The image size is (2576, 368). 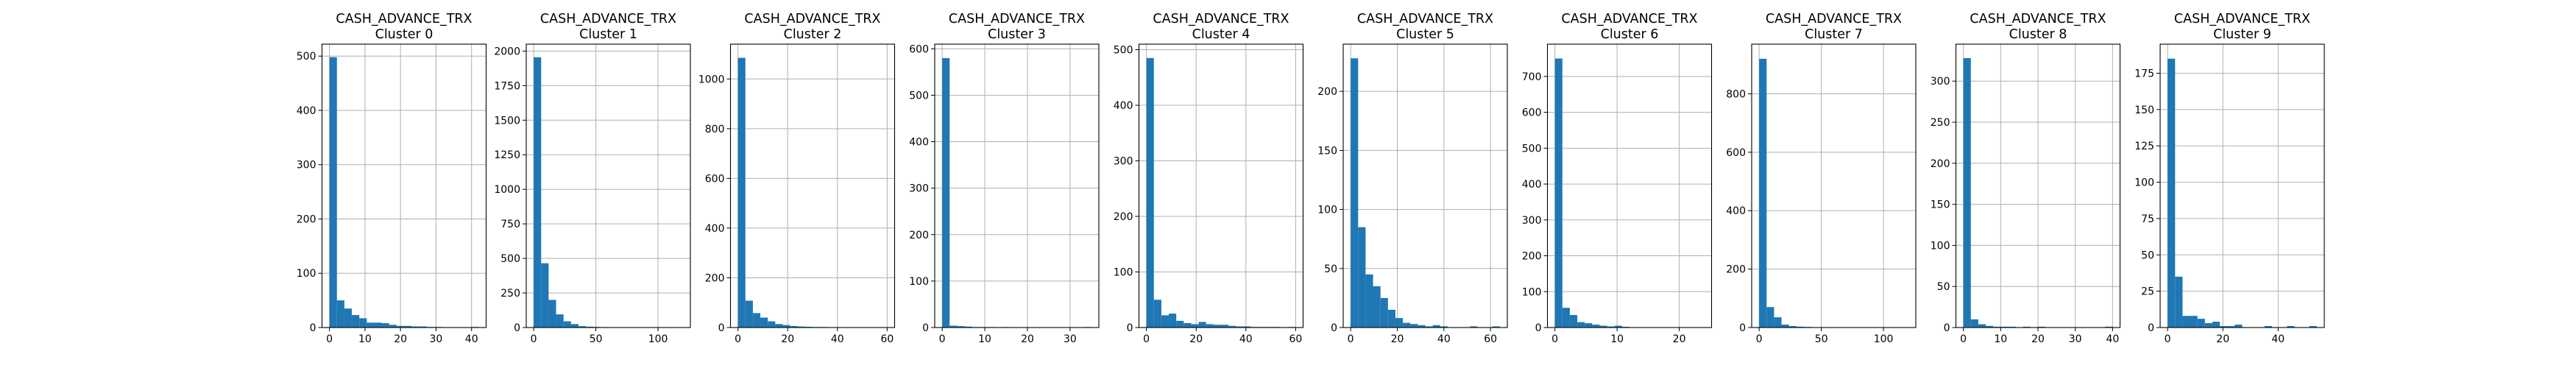 What do you see at coordinates (404, 34) in the screenshot?
I see `chart-subtitle: Cluster 0` at bounding box center [404, 34].